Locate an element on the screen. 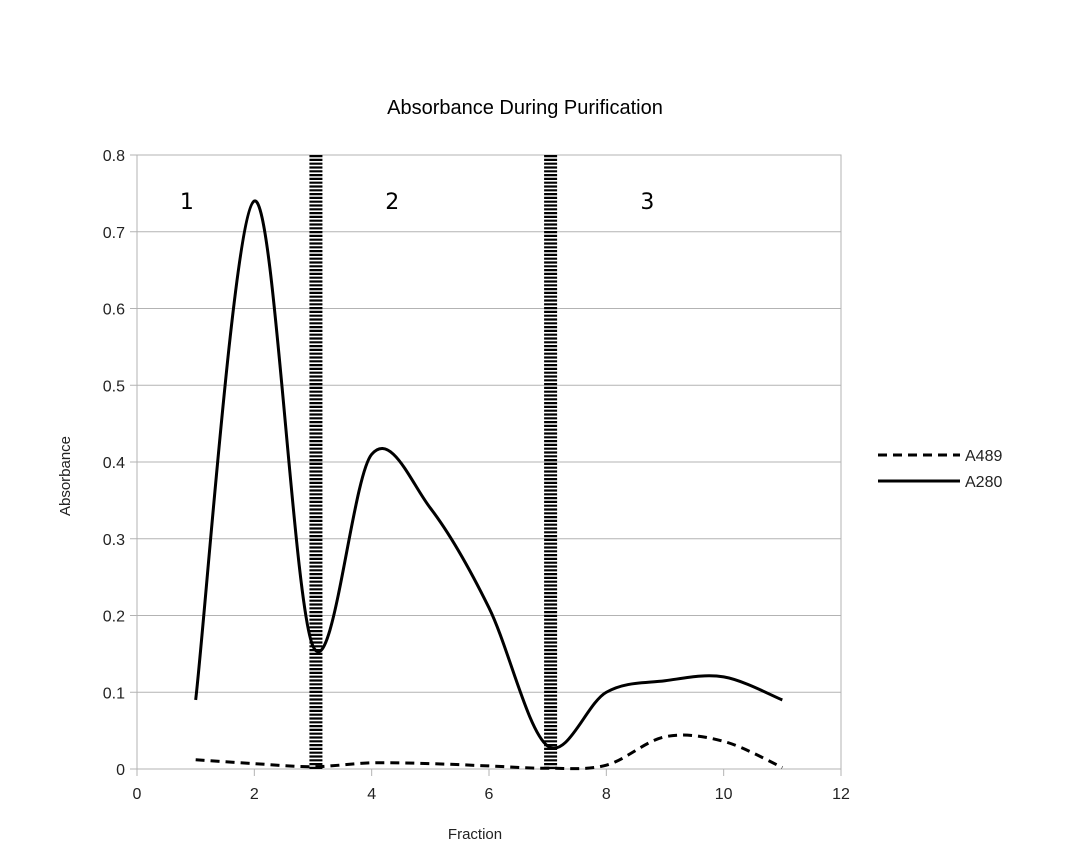 The image size is (1080, 860). legend-label: A280 is located at coordinates (983, 482).